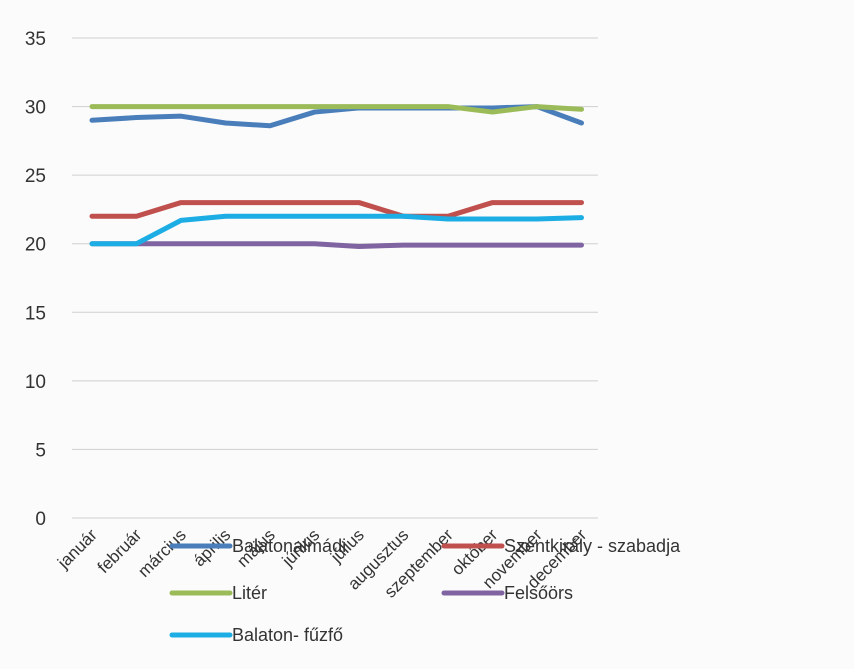 The width and height of the screenshot is (854, 669). What do you see at coordinates (35, 245) in the screenshot?
I see `y-tick-label: 20` at bounding box center [35, 245].